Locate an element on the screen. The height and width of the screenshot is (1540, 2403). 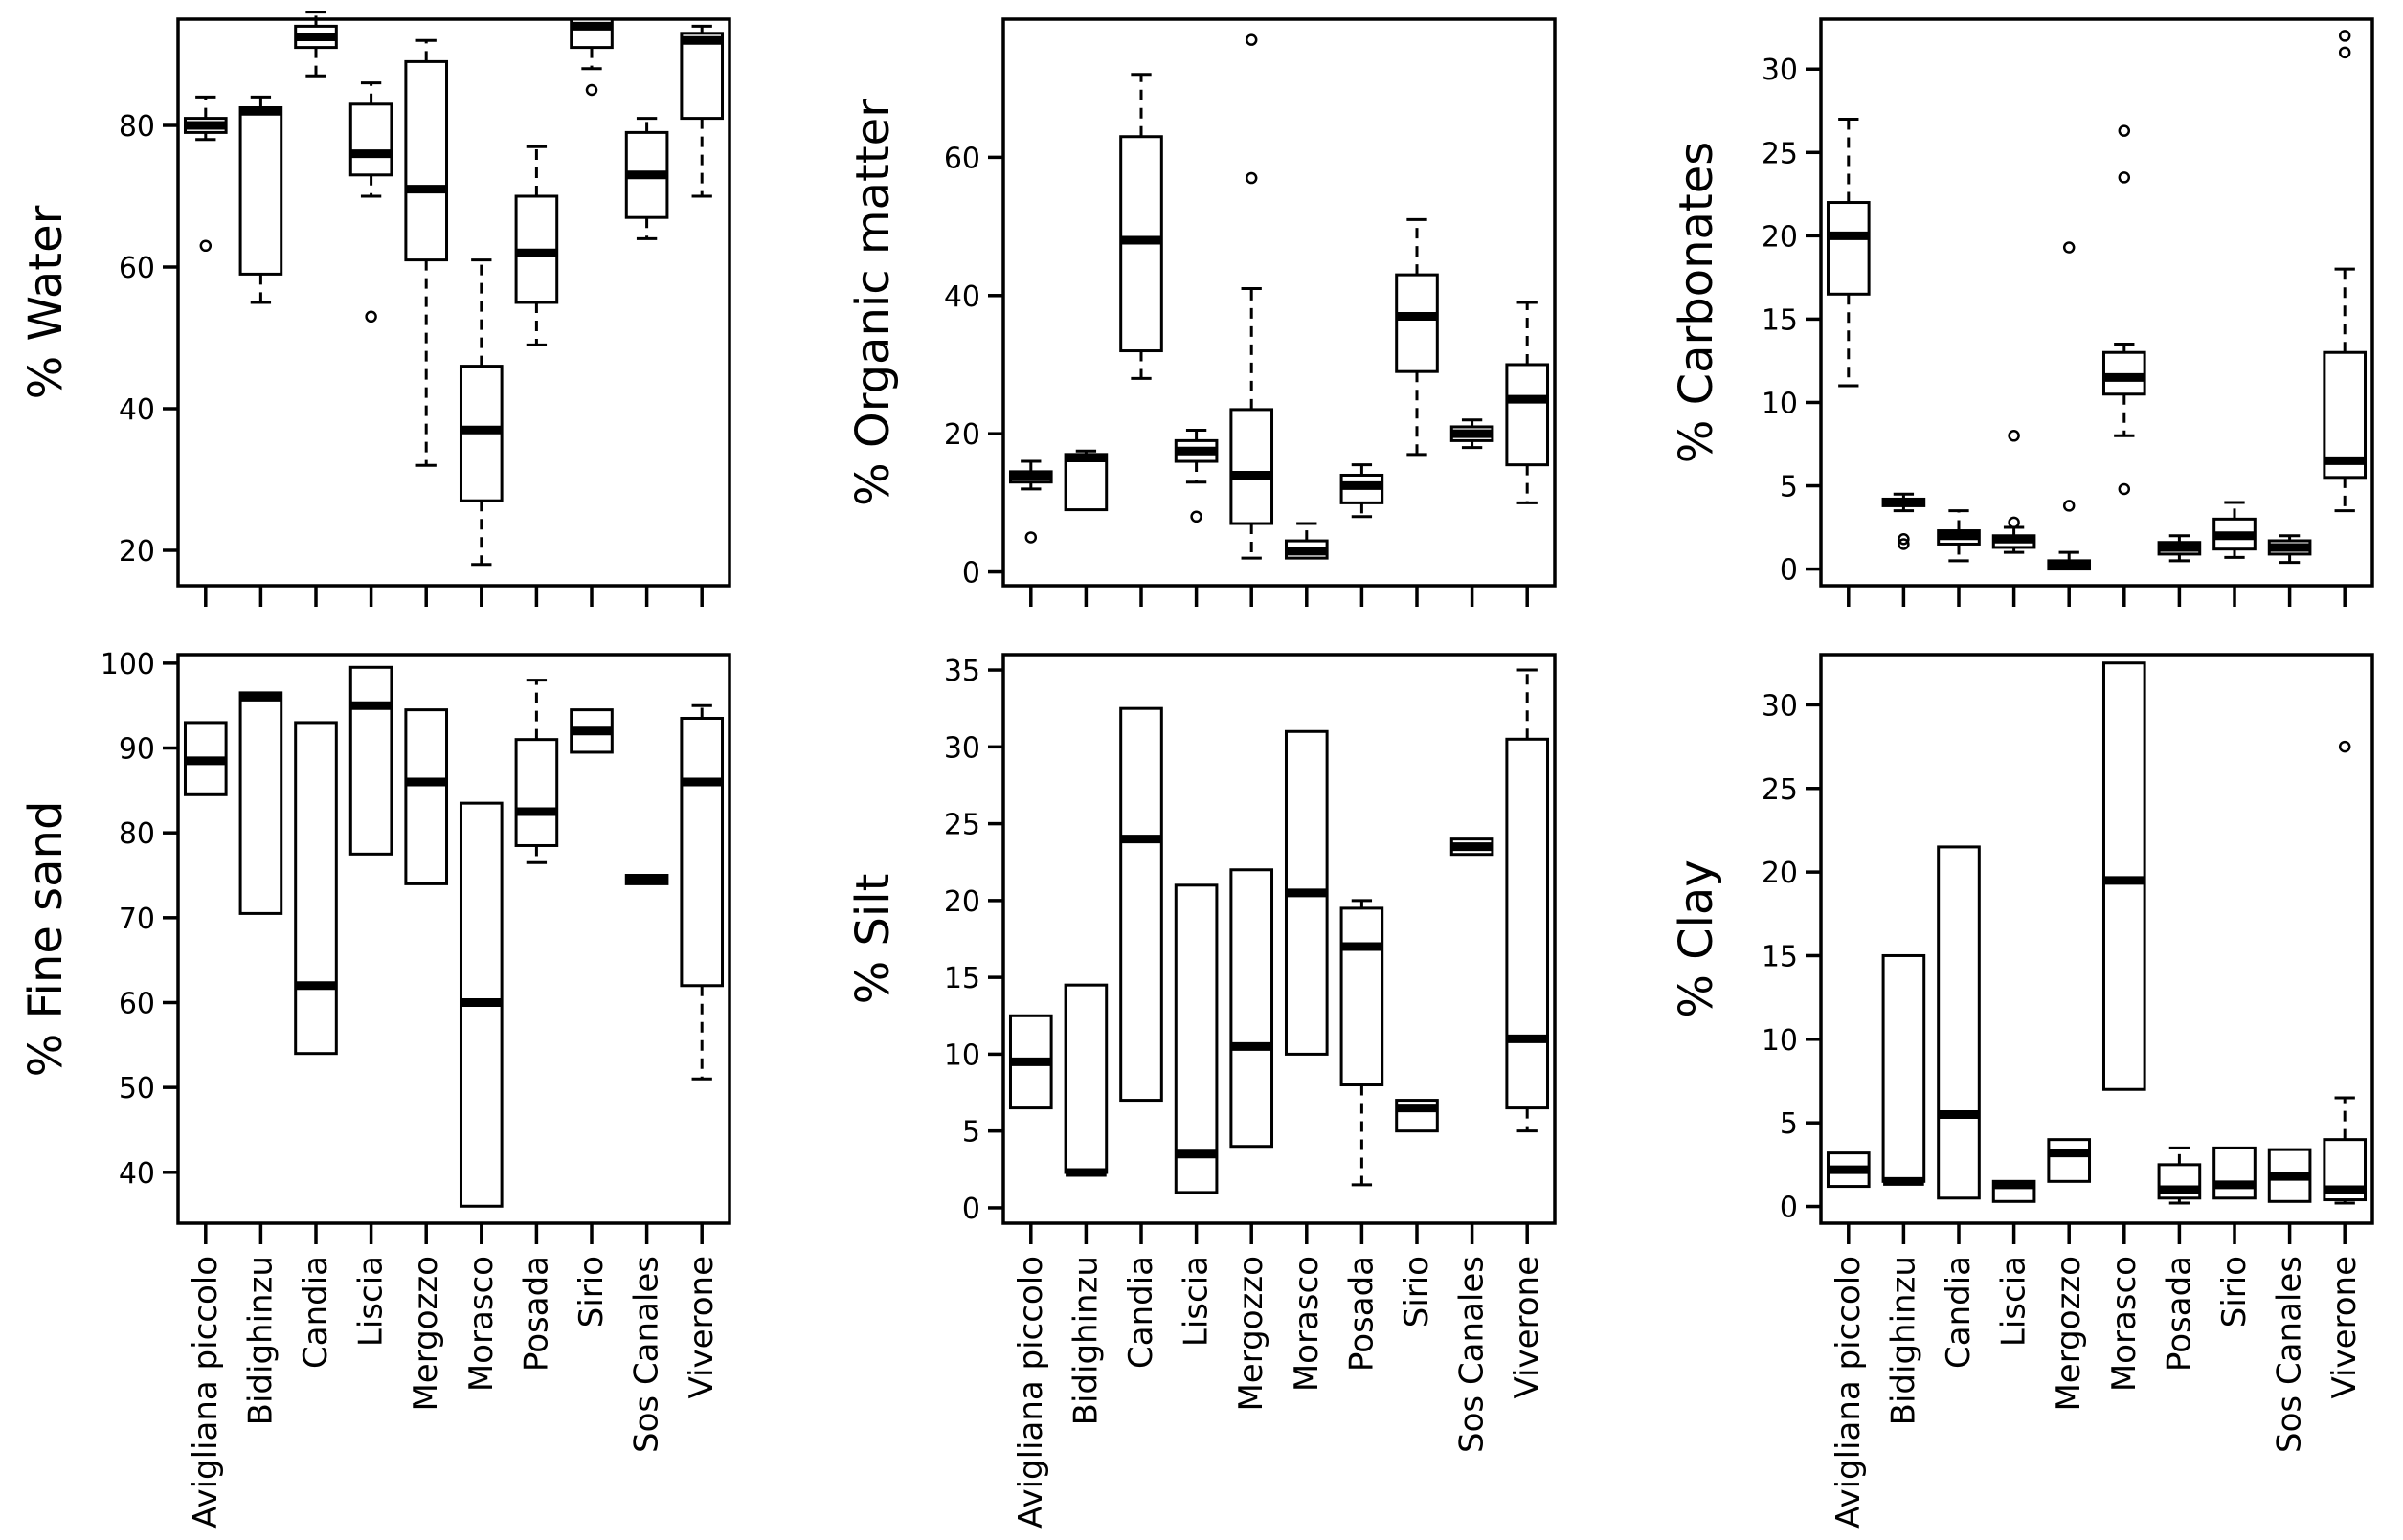
y-axis-title: % Clay is located at coordinates (1696, 938).